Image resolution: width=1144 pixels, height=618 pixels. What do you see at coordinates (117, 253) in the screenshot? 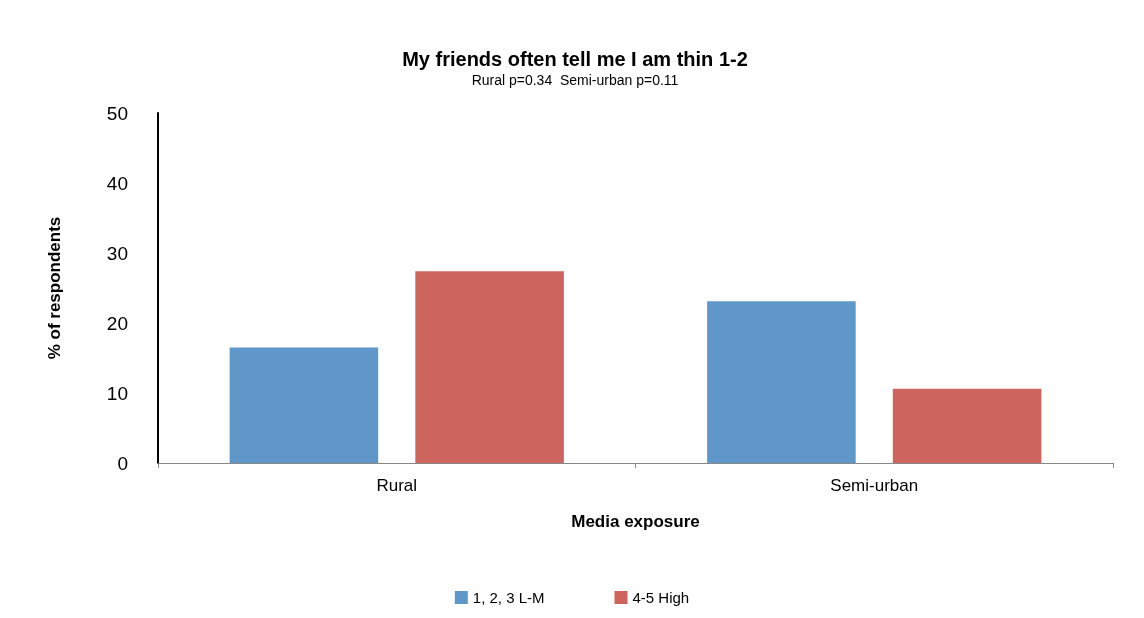
I see `y-tick-label: 30` at bounding box center [117, 253].